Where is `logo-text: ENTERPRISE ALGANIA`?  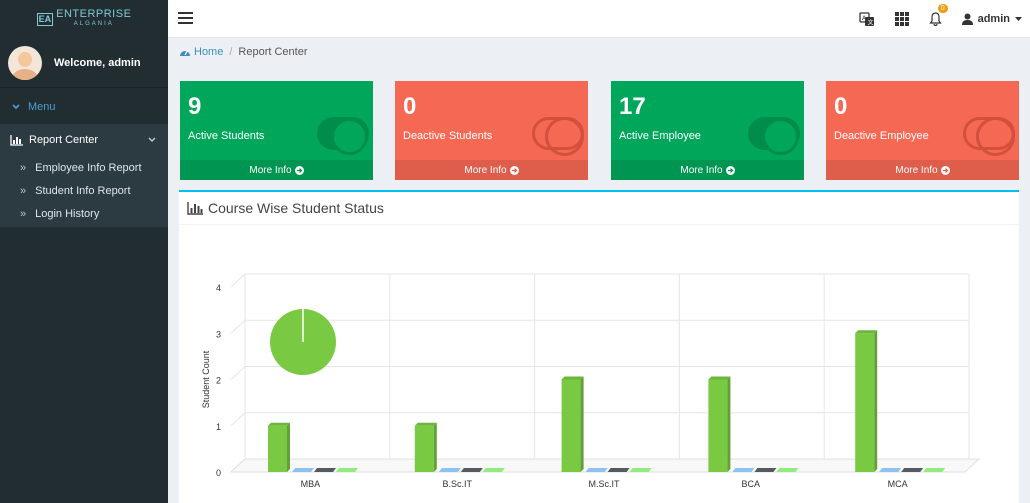
logo-text: ENTERPRISE ALGANIA is located at coordinates (93, 19).